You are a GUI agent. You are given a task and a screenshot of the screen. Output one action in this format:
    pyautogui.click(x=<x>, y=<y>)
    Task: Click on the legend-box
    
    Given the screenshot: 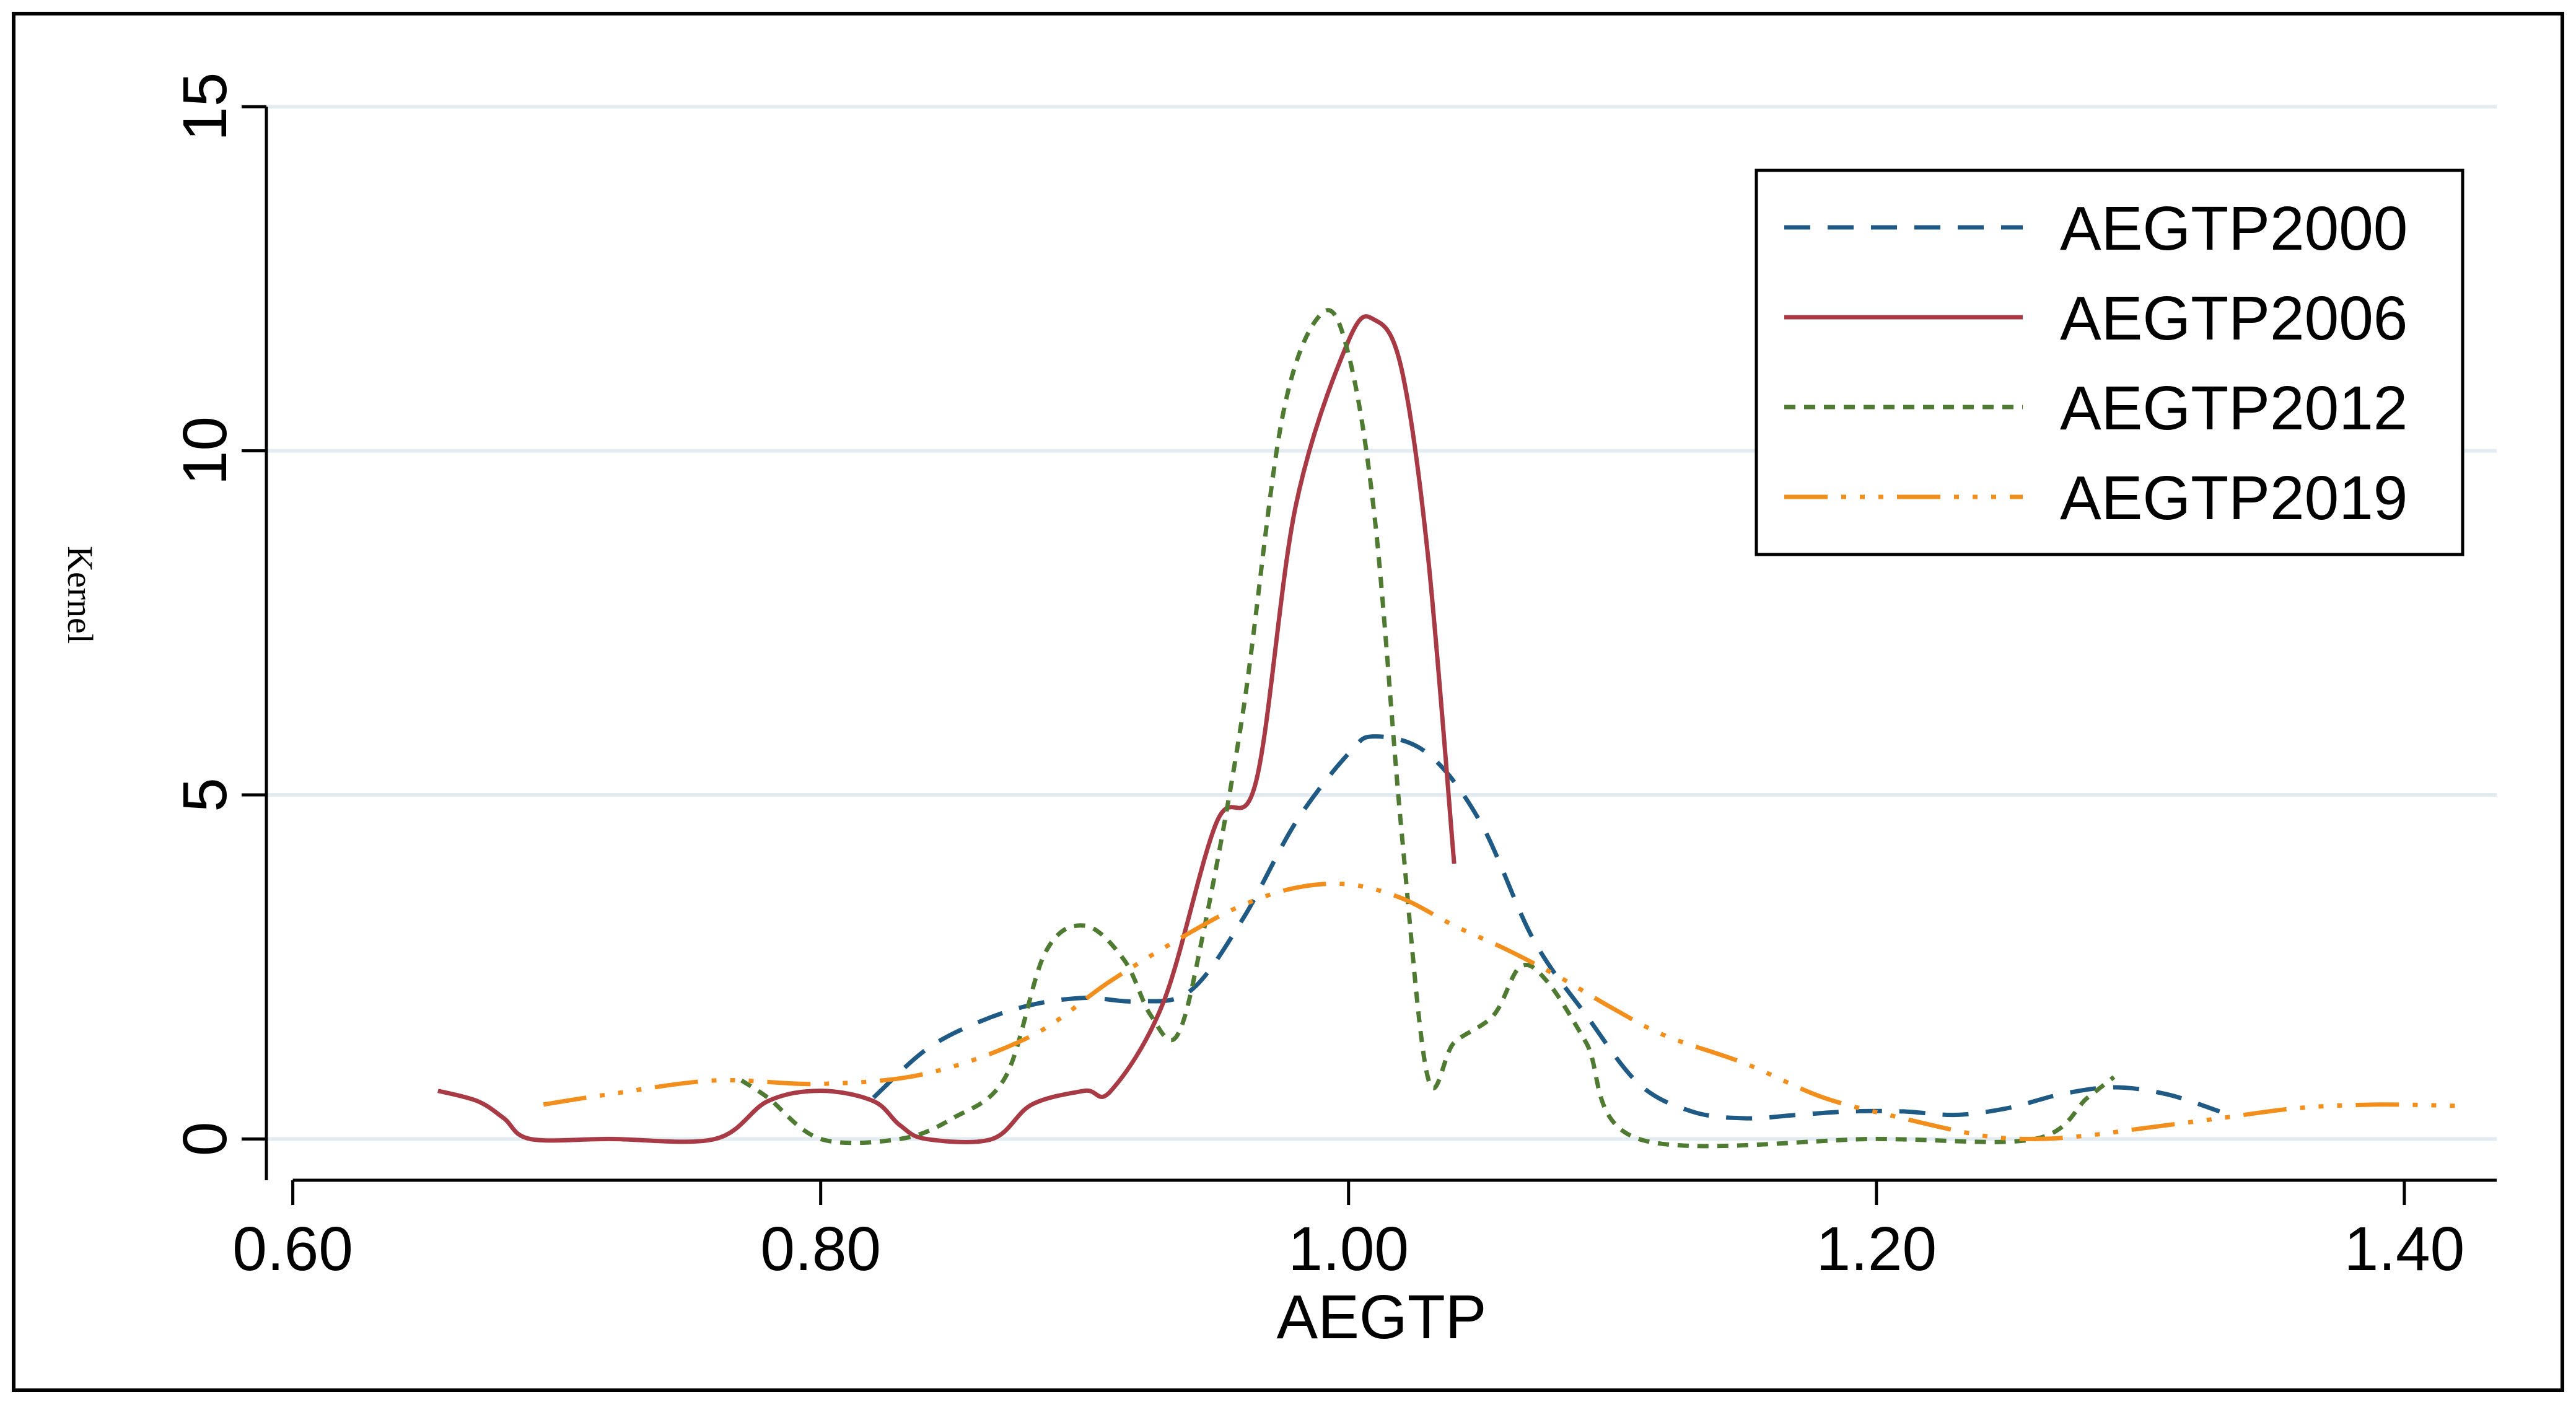 What is the action you would take?
    pyautogui.click(x=2109, y=362)
    